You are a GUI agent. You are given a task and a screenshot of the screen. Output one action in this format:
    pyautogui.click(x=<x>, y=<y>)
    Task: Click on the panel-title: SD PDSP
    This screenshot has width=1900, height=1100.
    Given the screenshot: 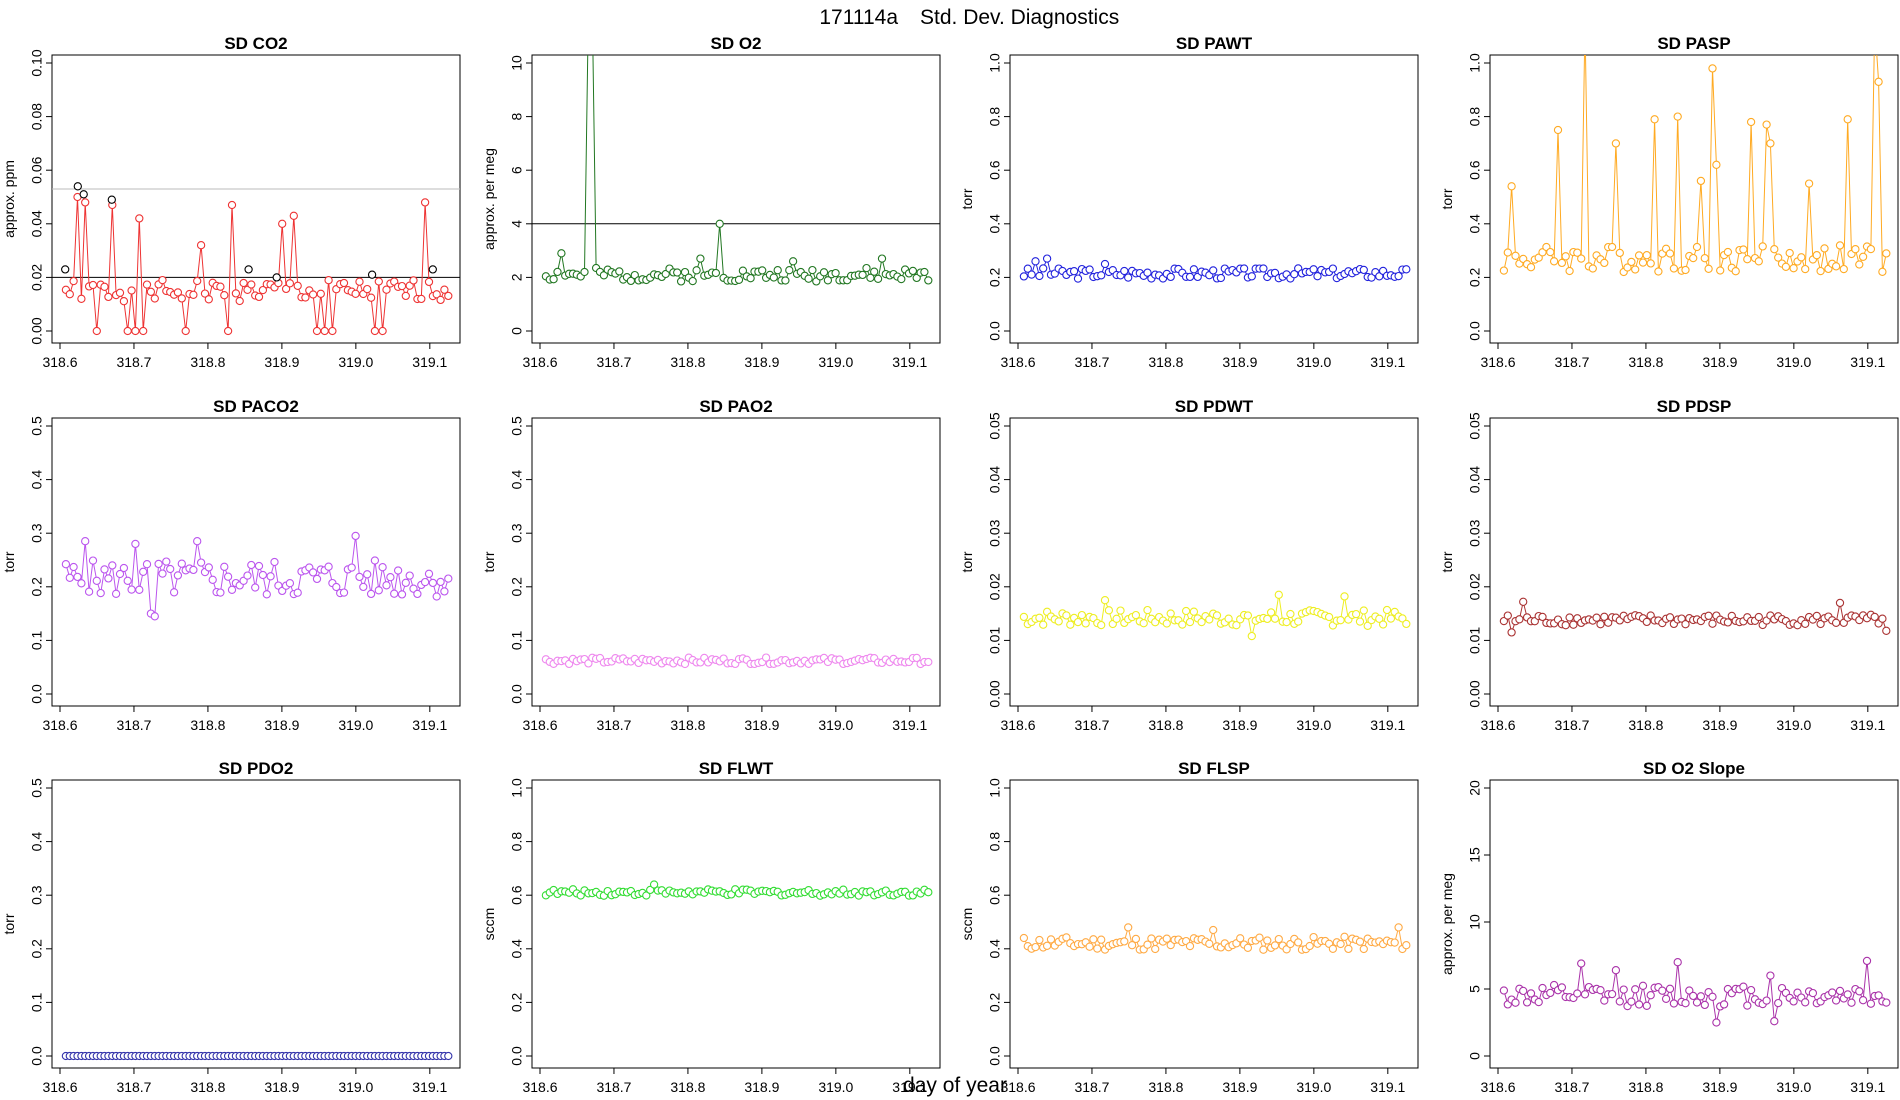 What is the action you would take?
    pyautogui.click(x=1694, y=406)
    